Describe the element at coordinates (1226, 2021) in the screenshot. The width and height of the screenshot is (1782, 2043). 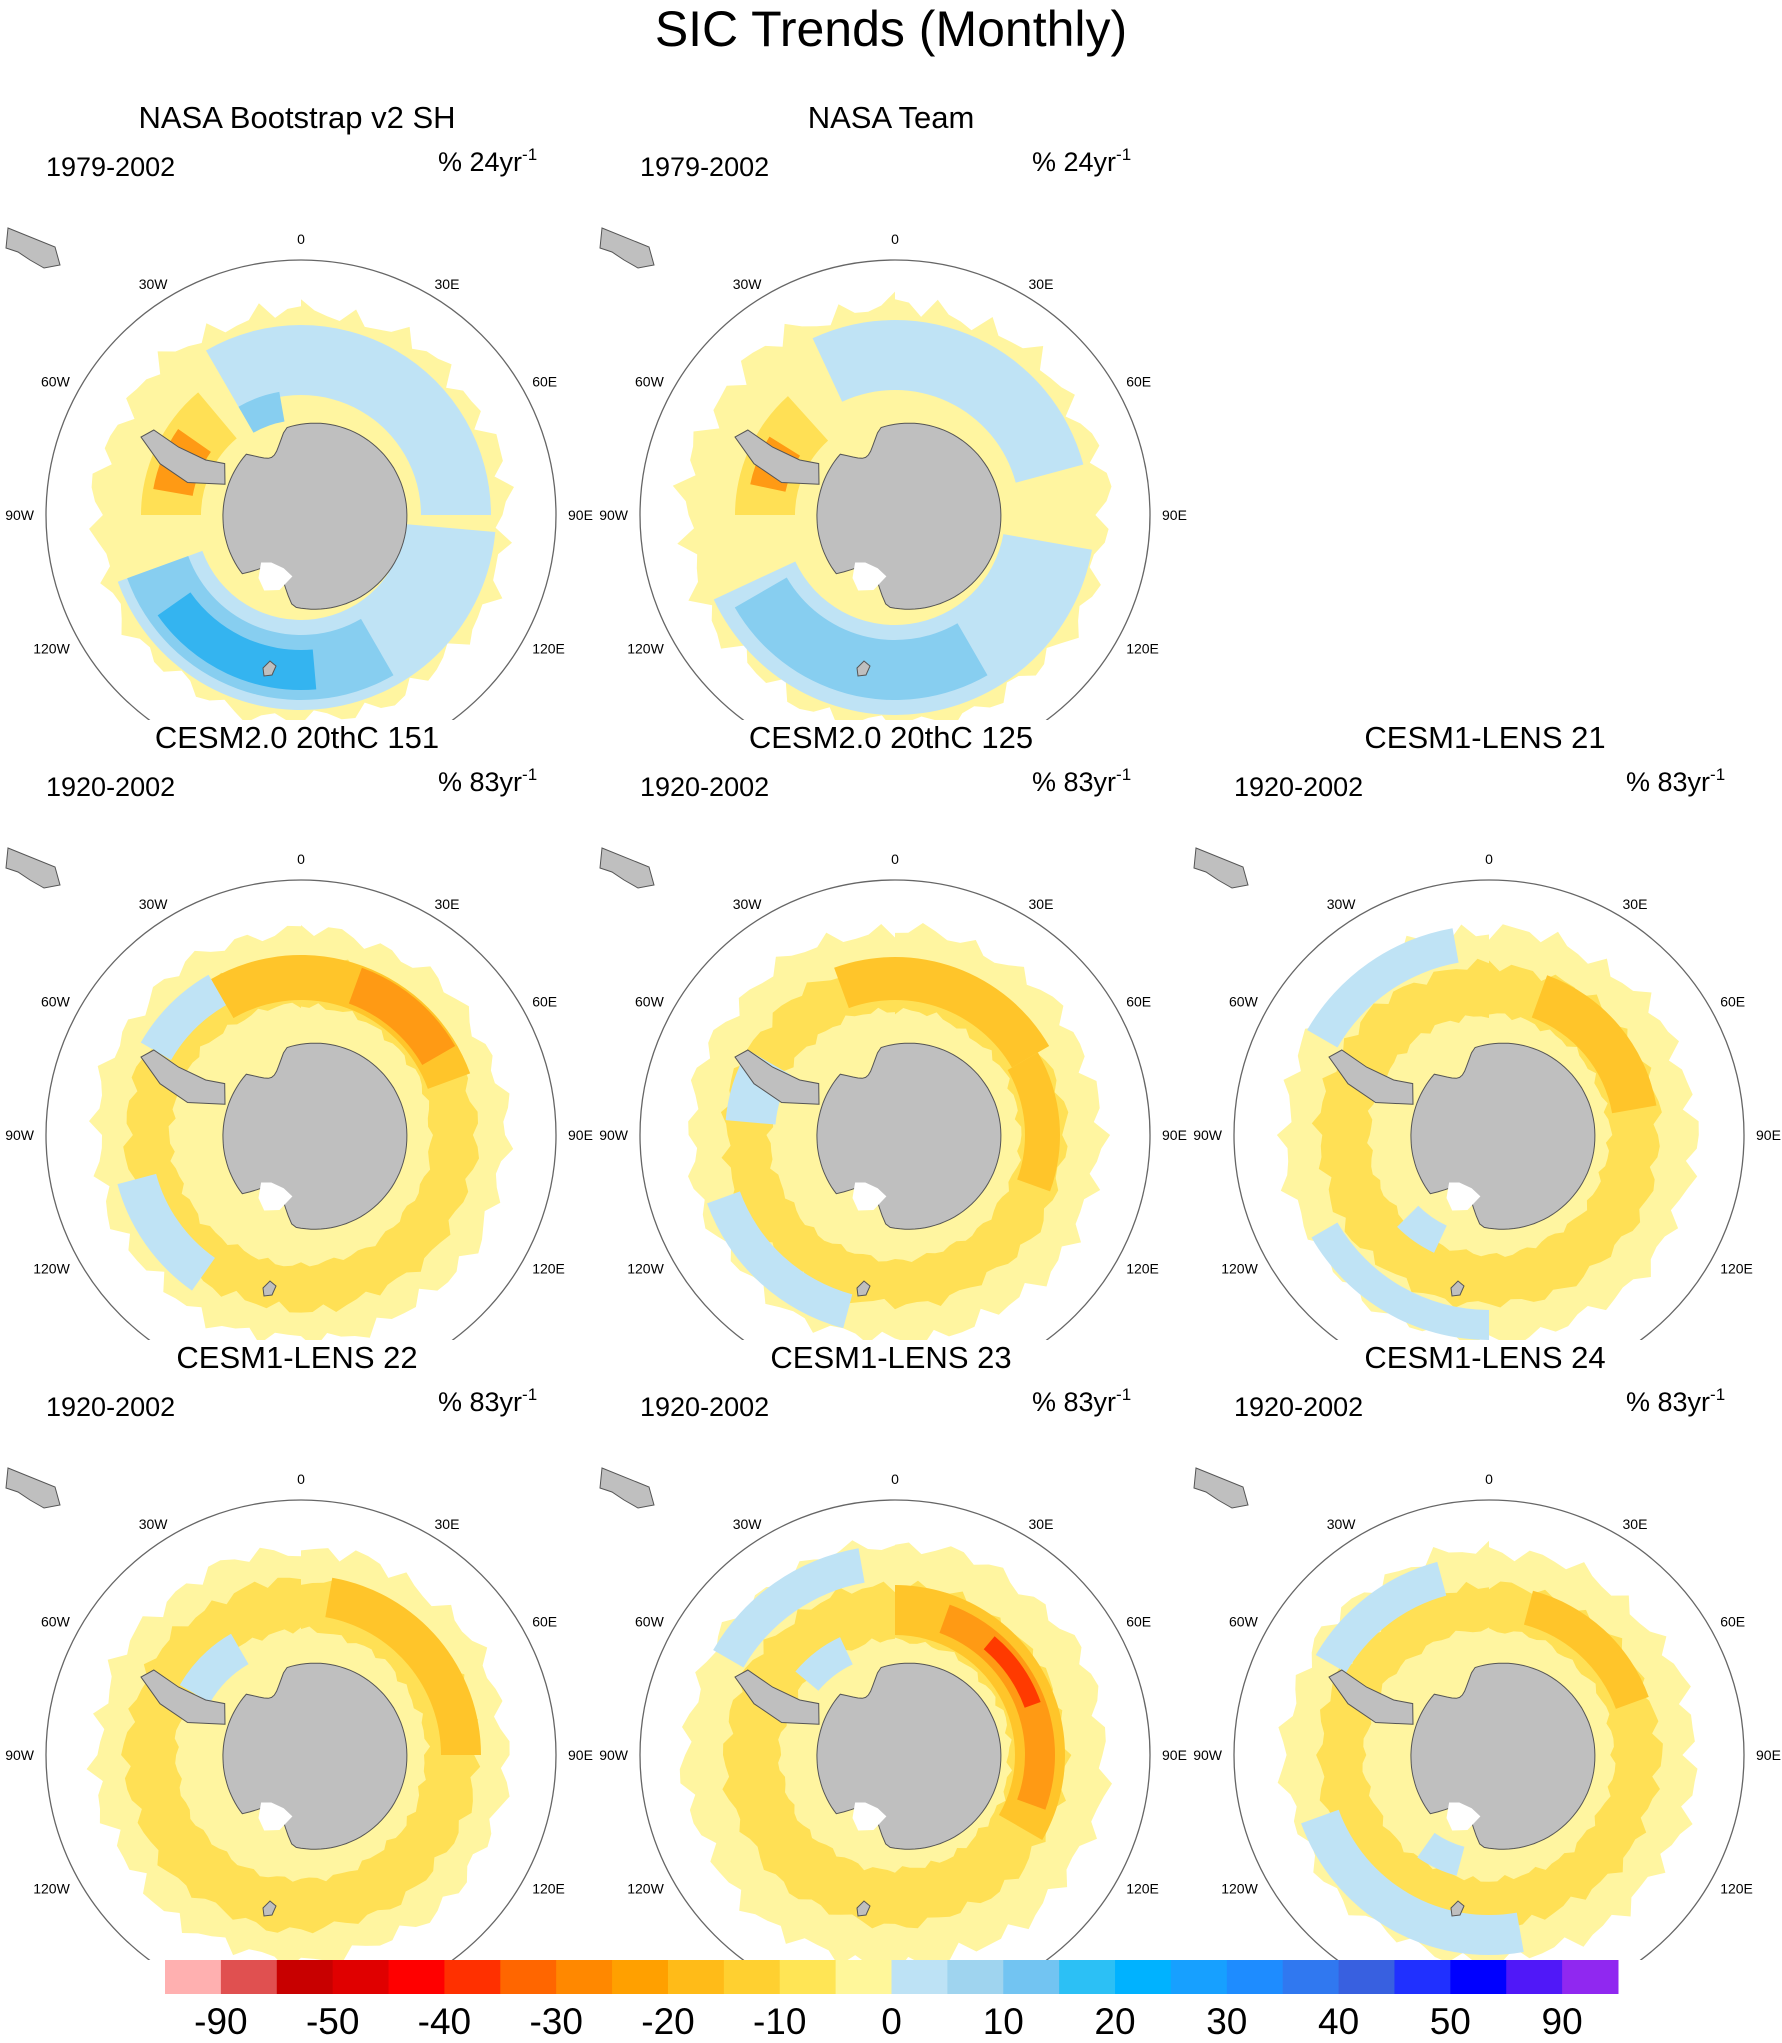
I see `colorbar-label: 30` at that location.